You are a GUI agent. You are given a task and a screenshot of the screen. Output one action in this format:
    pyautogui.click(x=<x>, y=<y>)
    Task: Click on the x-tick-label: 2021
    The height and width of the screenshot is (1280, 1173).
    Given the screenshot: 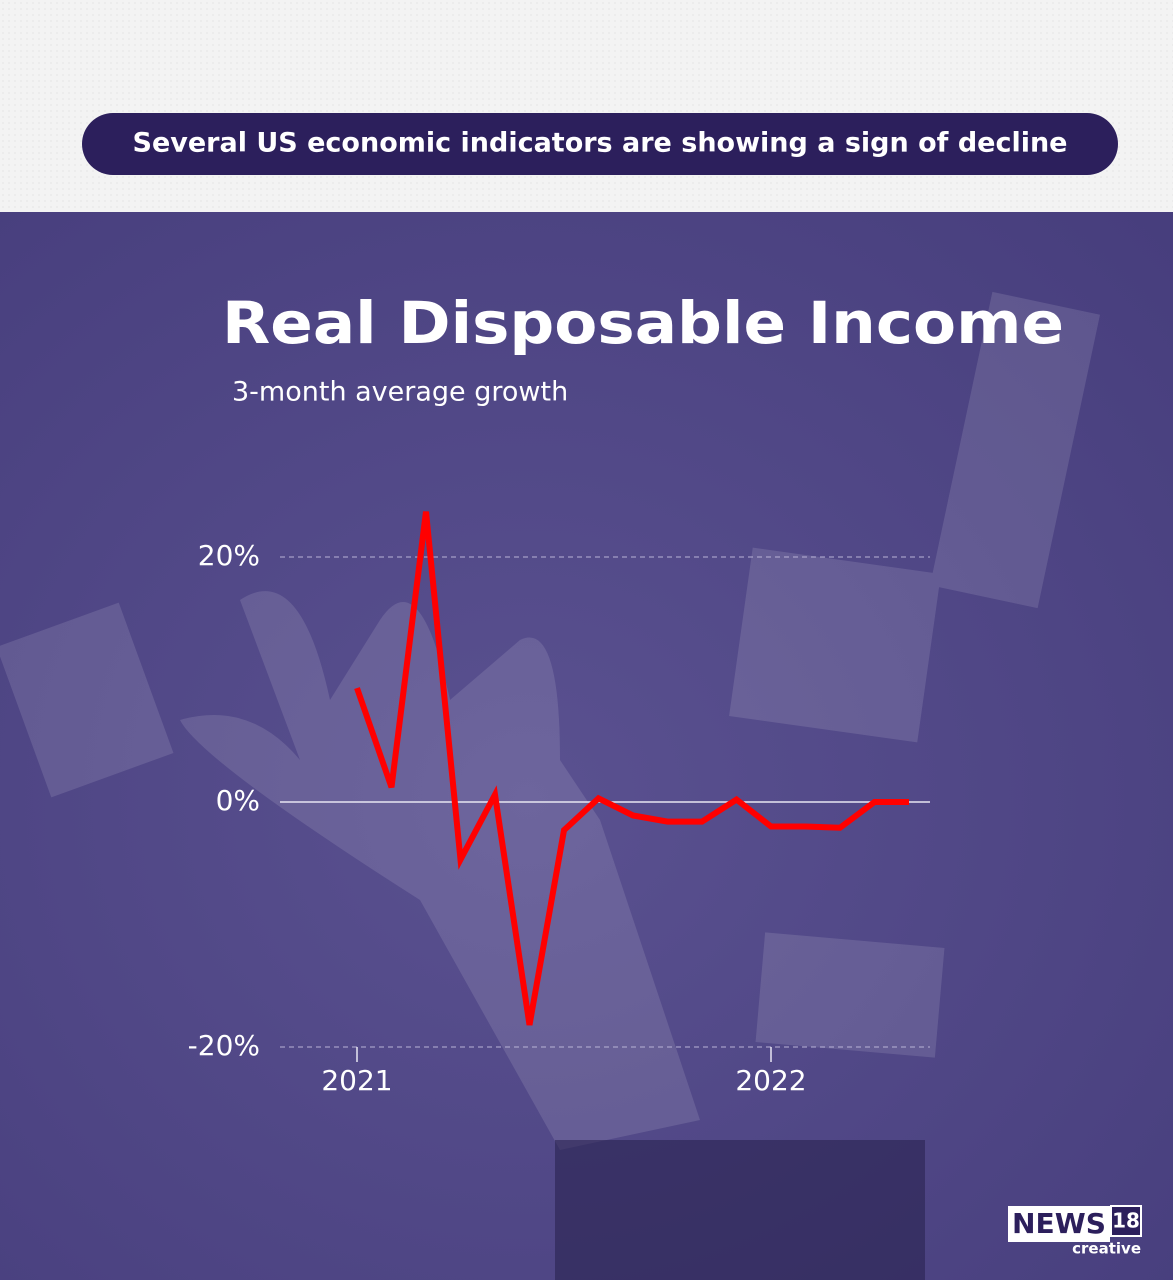 What is the action you would take?
    pyautogui.click(x=356, y=1080)
    